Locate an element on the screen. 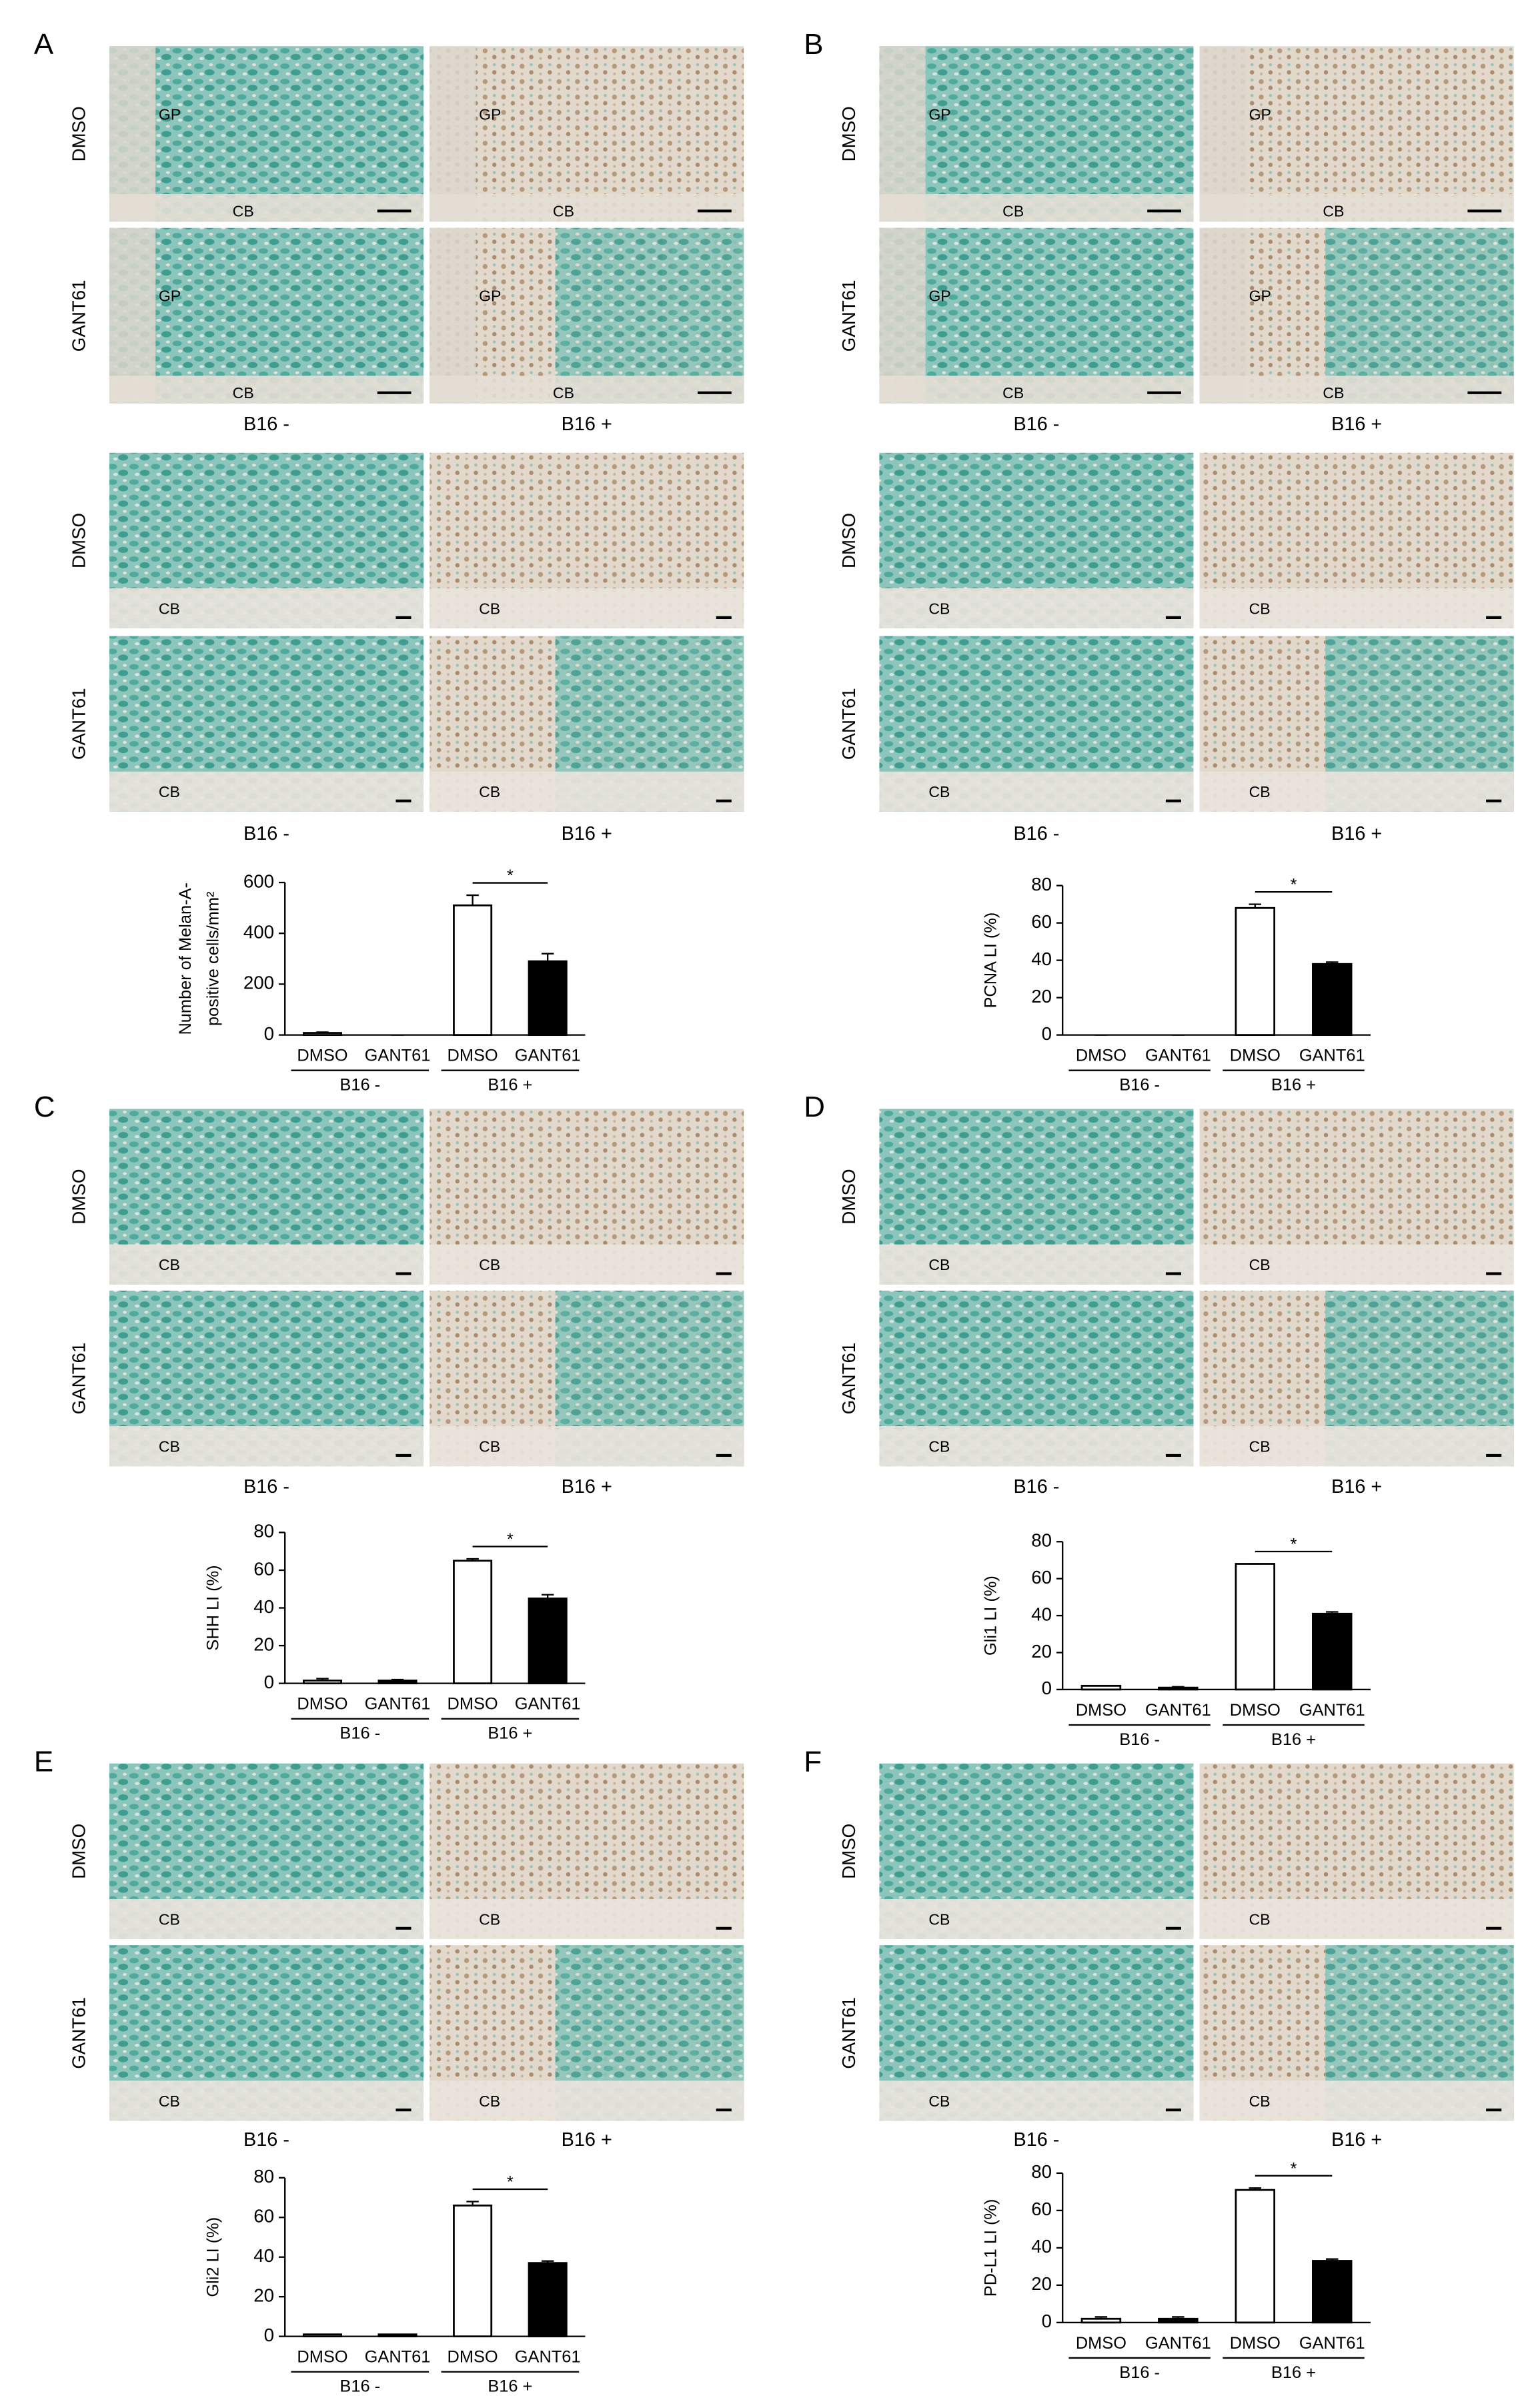  panel-letter: C is located at coordinates (44, 1107).